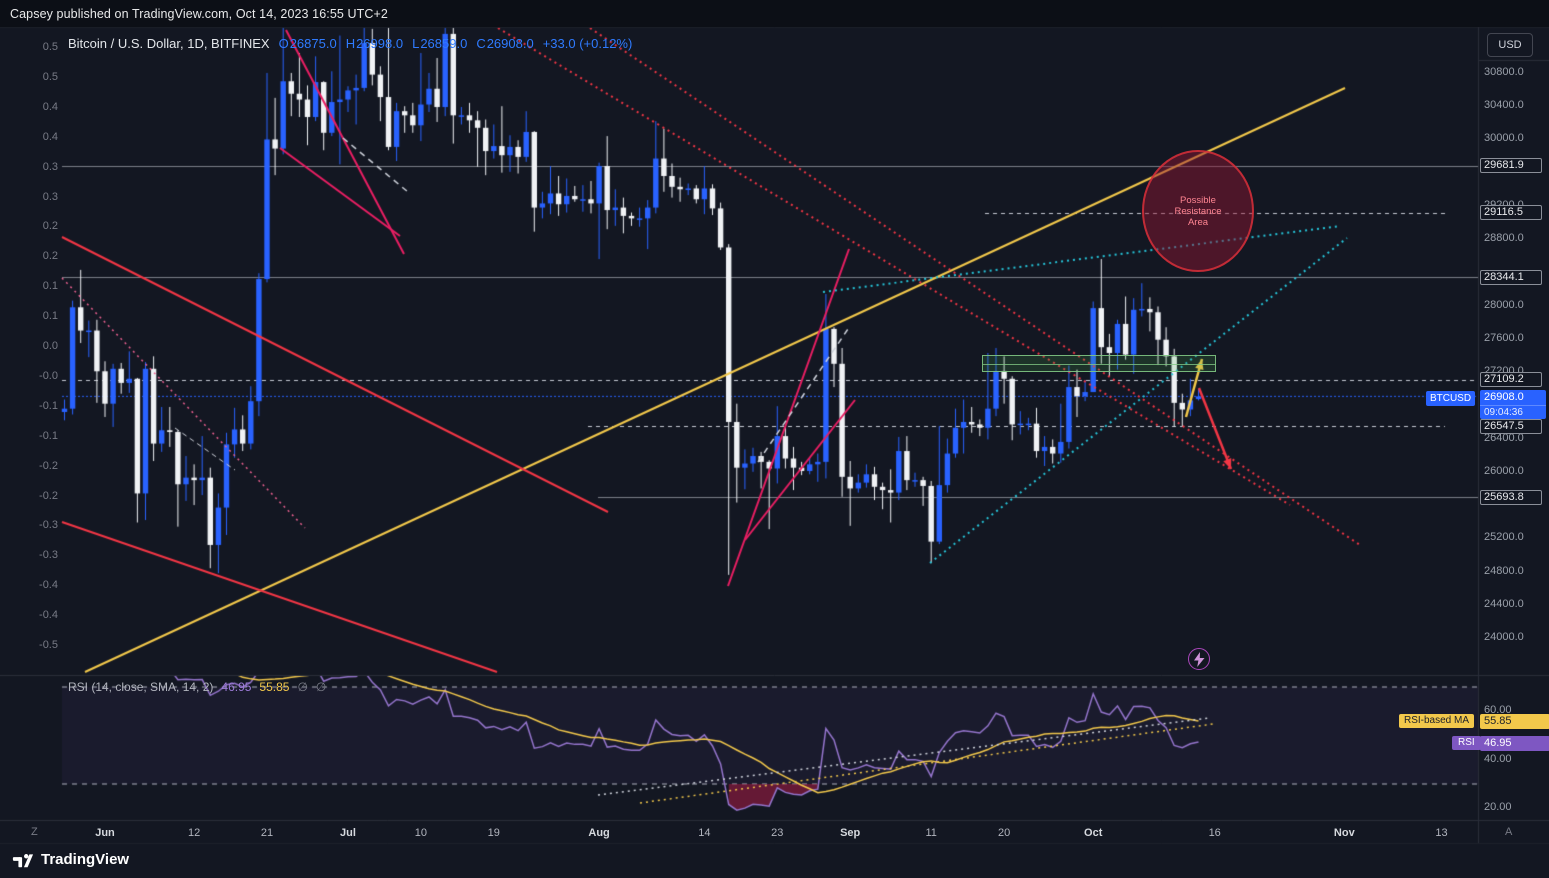 Image resolution: width=1549 pixels, height=878 pixels. What do you see at coordinates (141, 687) in the screenshot?
I see `rsi-indicator-title: RSI (14, close, SMA, 14, 2)` at bounding box center [141, 687].